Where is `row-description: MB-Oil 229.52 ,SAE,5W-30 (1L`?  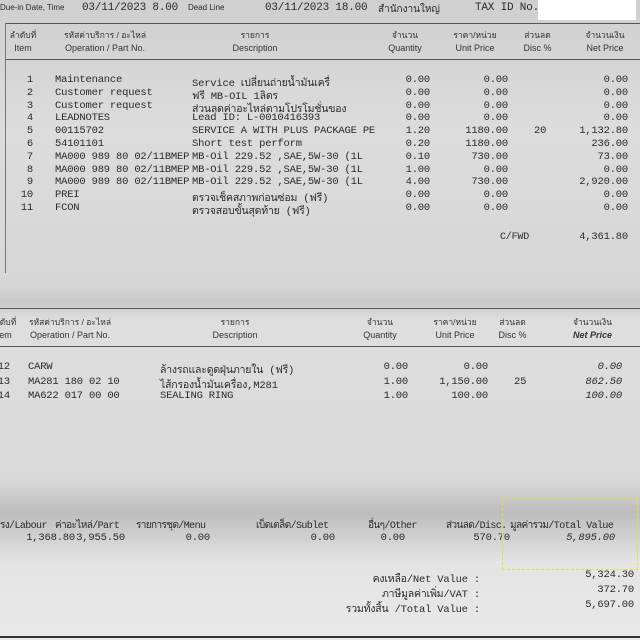
row-description: MB-Oil 229.52 ,SAE,5W-30 (1L is located at coordinates (277, 156).